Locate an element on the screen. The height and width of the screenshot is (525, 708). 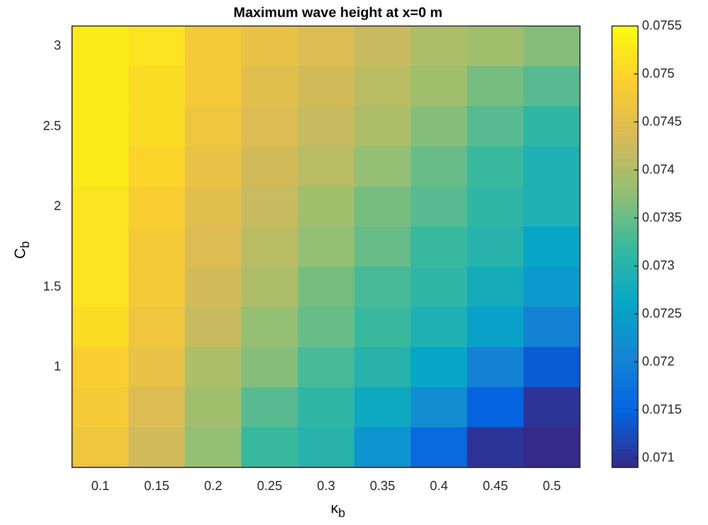
y-tick-label: 2 is located at coordinates (58, 206).